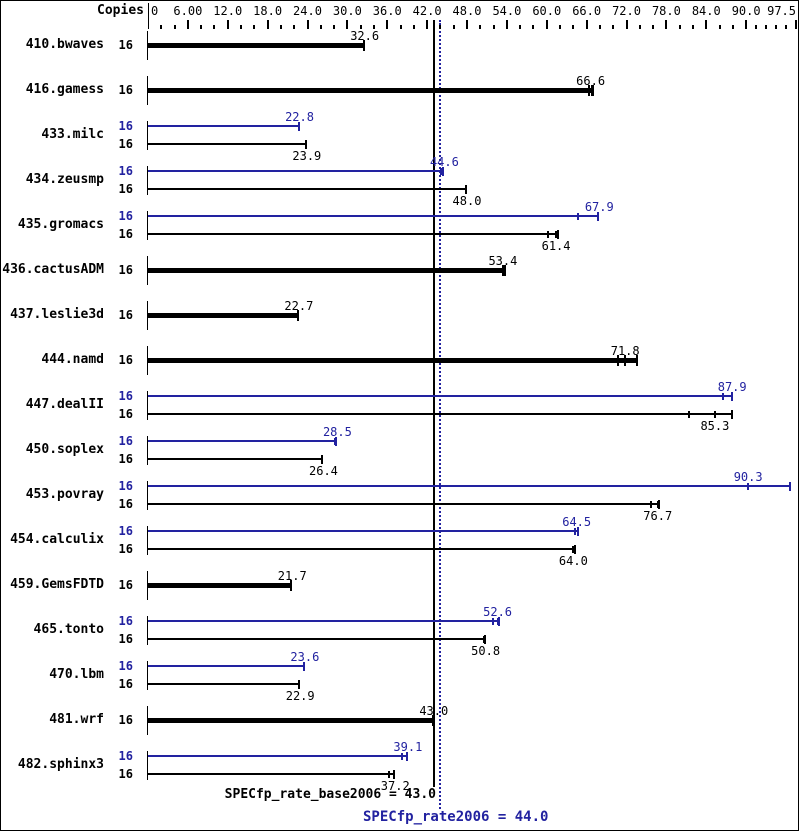 Image resolution: width=799 pixels, height=831 pixels. What do you see at coordinates (467, 11) in the screenshot?
I see `axis-tick-label: 48.0` at bounding box center [467, 11].